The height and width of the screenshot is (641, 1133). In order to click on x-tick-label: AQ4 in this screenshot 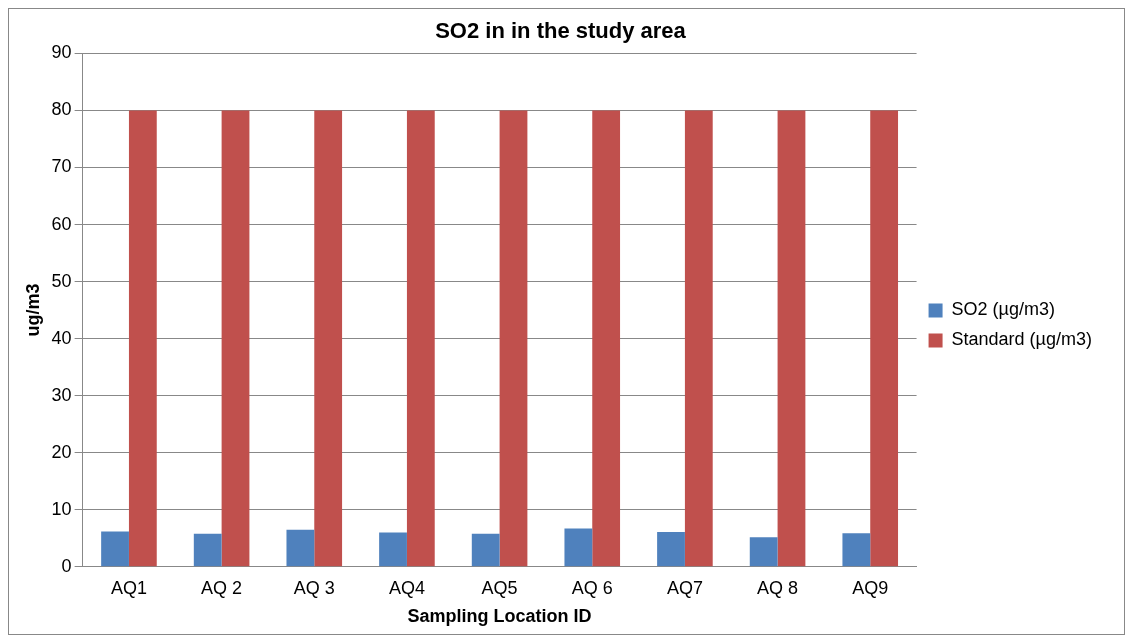, I will do `click(406, 587)`.